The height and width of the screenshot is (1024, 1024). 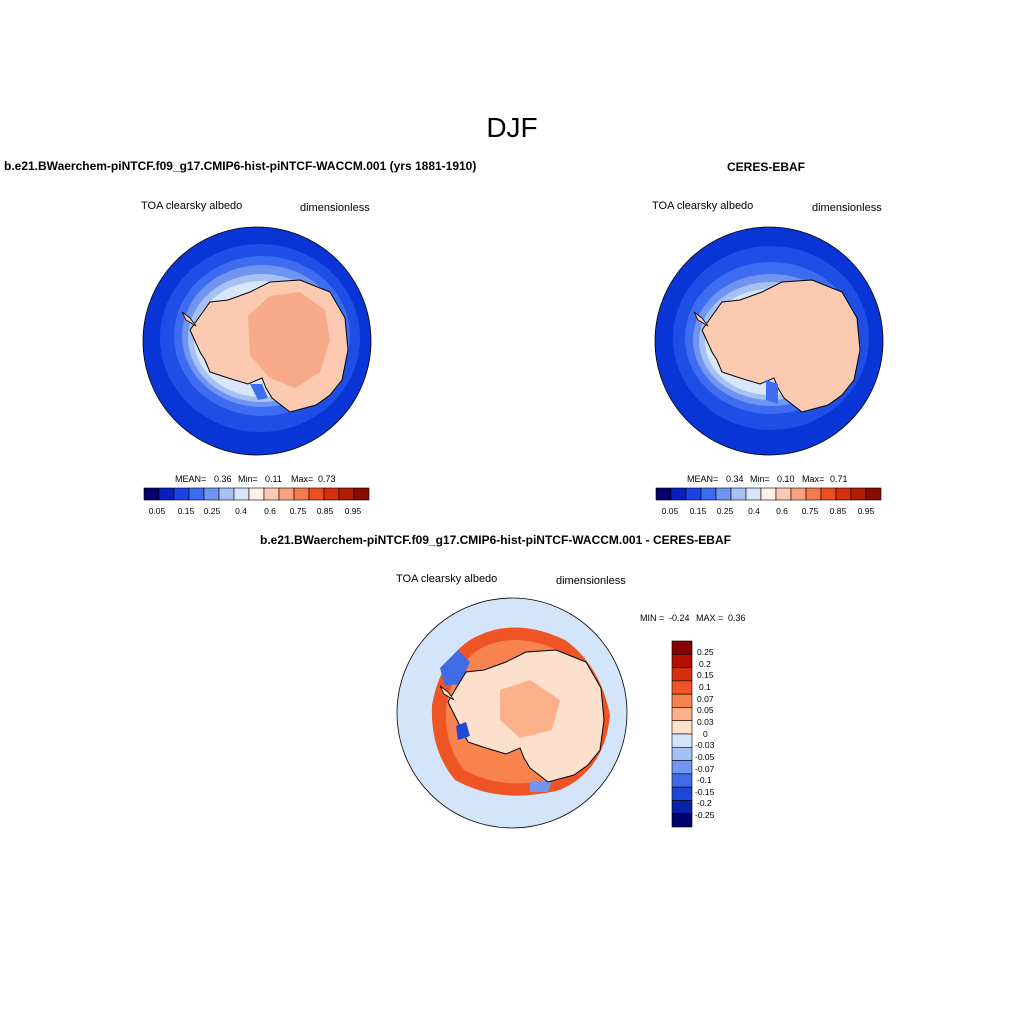 I want to click on model-units-label: dimensionless, so click(x=335, y=208).